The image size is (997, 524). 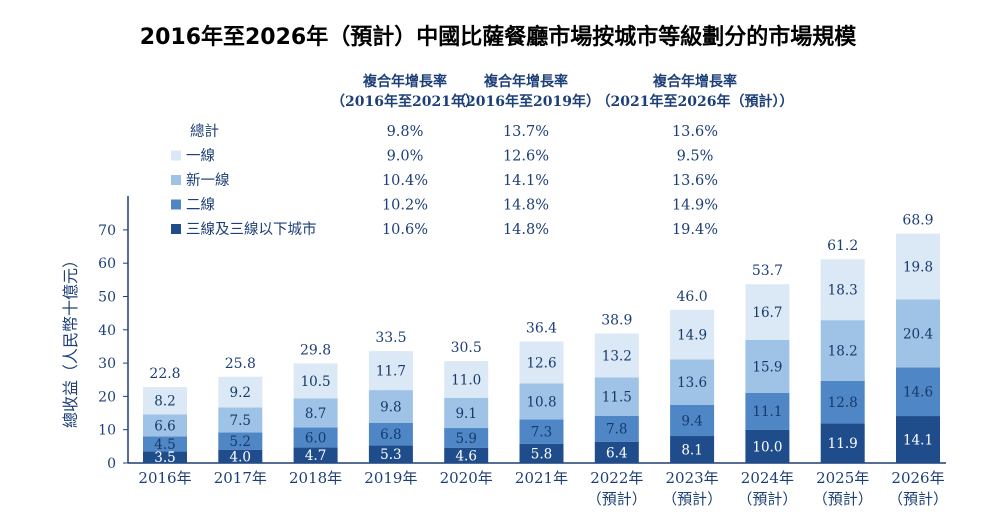 What do you see at coordinates (917, 478) in the screenshot?
I see `x-tick-label: 2026年` at bounding box center [917, 478].